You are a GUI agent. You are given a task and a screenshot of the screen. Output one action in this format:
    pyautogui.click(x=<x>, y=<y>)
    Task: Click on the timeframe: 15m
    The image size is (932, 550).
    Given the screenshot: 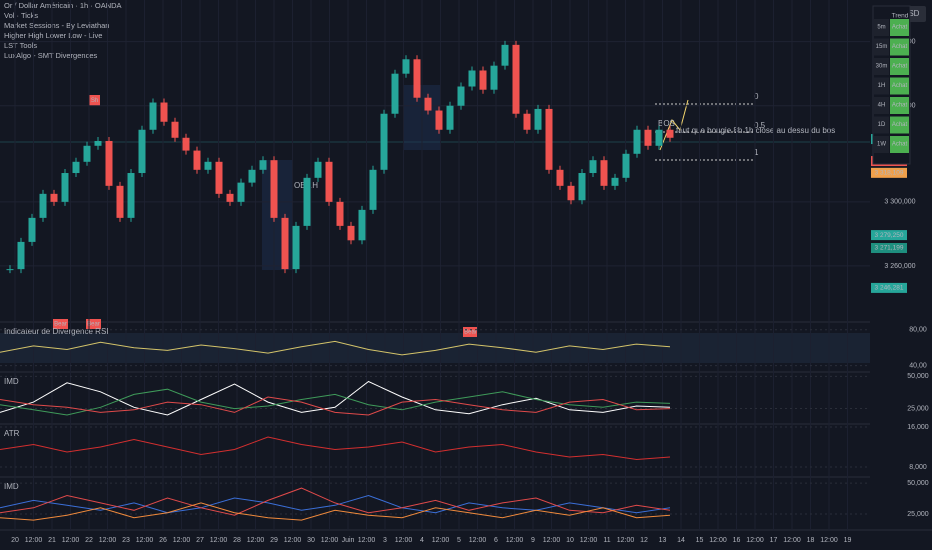 What is the action you would take?
    pyautogui.click(x=882, y=47)
    